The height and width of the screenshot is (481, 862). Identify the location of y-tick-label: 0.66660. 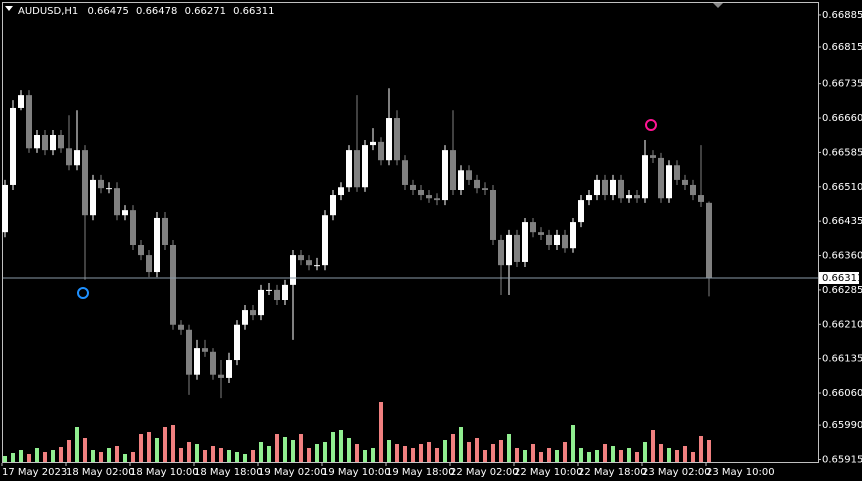
(842, 118).